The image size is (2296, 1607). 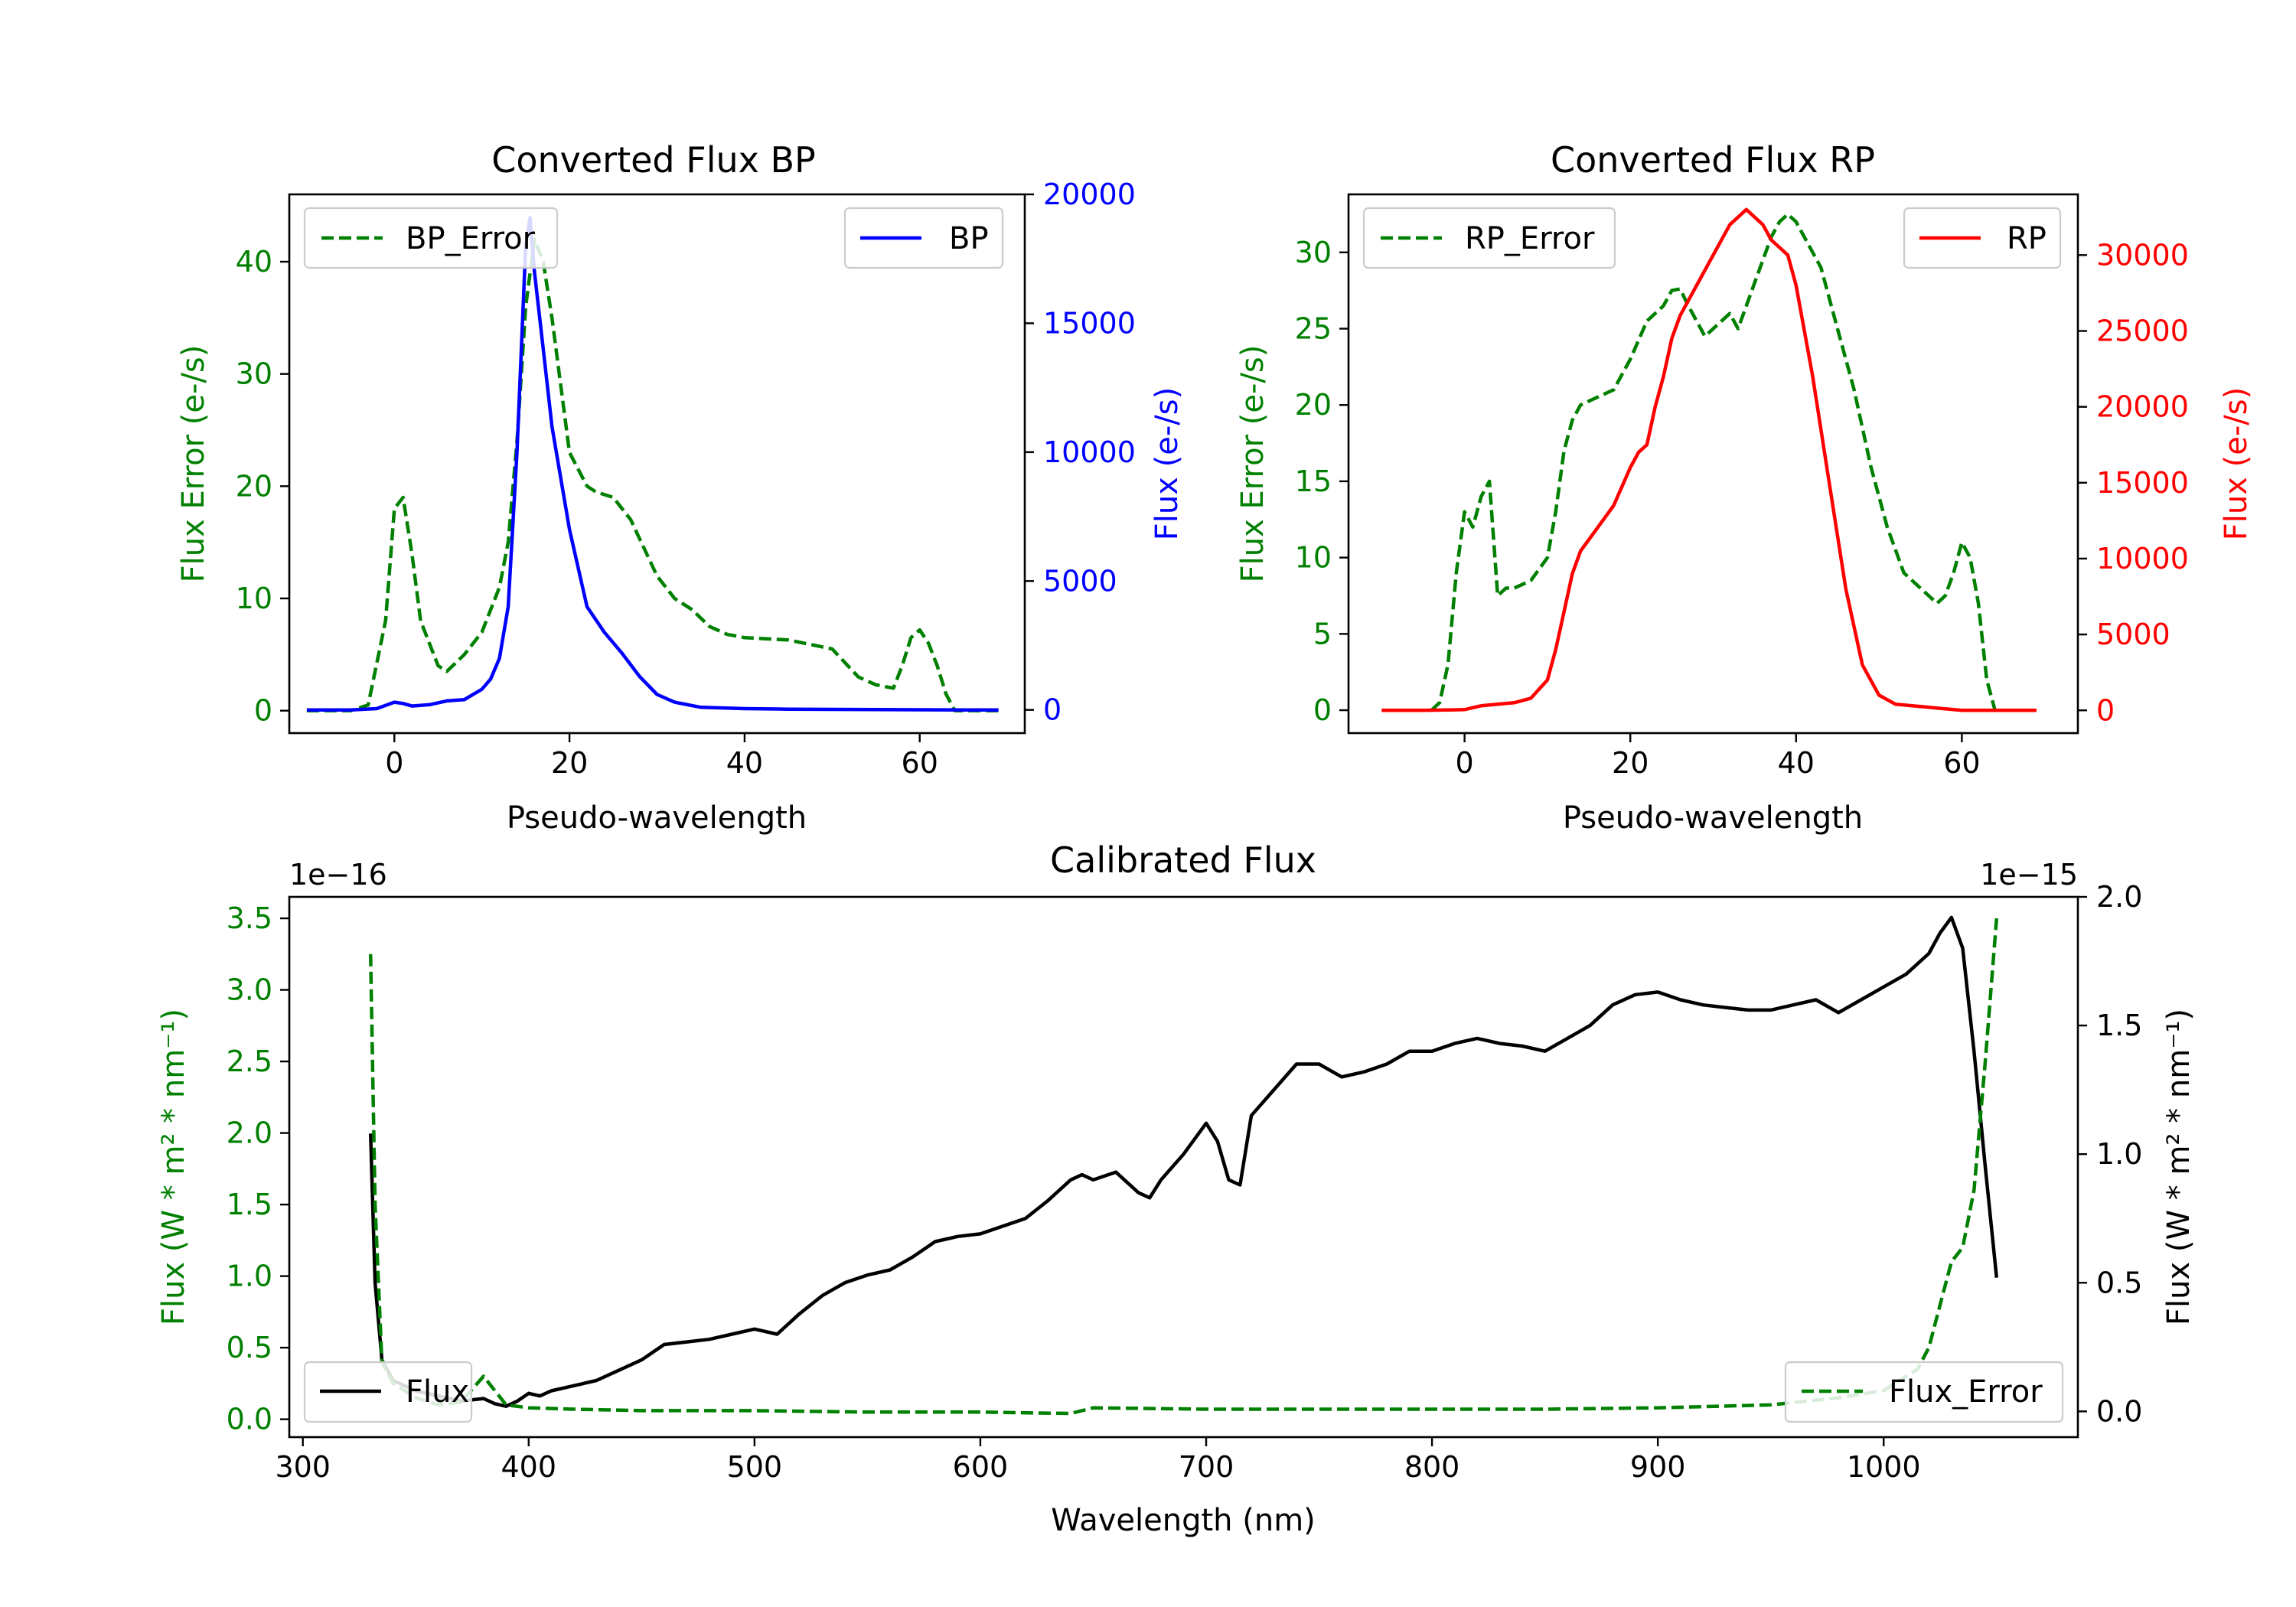 I want to click on cal-legend-error: Flux_Error, so click(x=1924, y=1392).